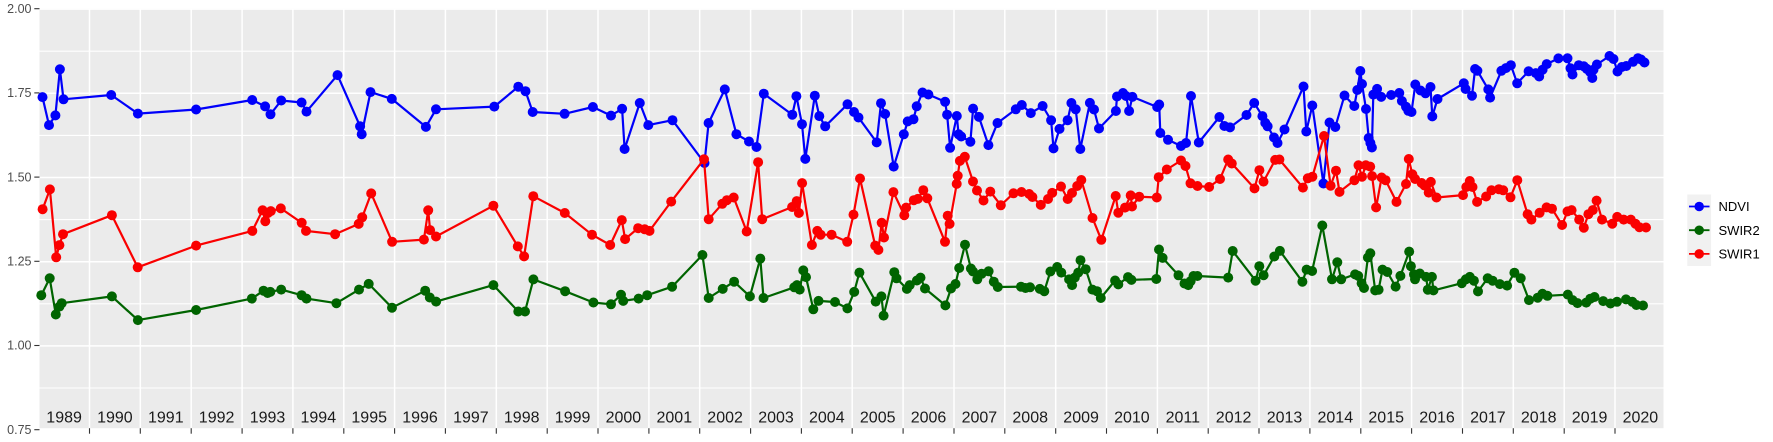 The width and height of the screenshot is (1773, 442). I want to click on svg-text: 1990, so click(115, 417).